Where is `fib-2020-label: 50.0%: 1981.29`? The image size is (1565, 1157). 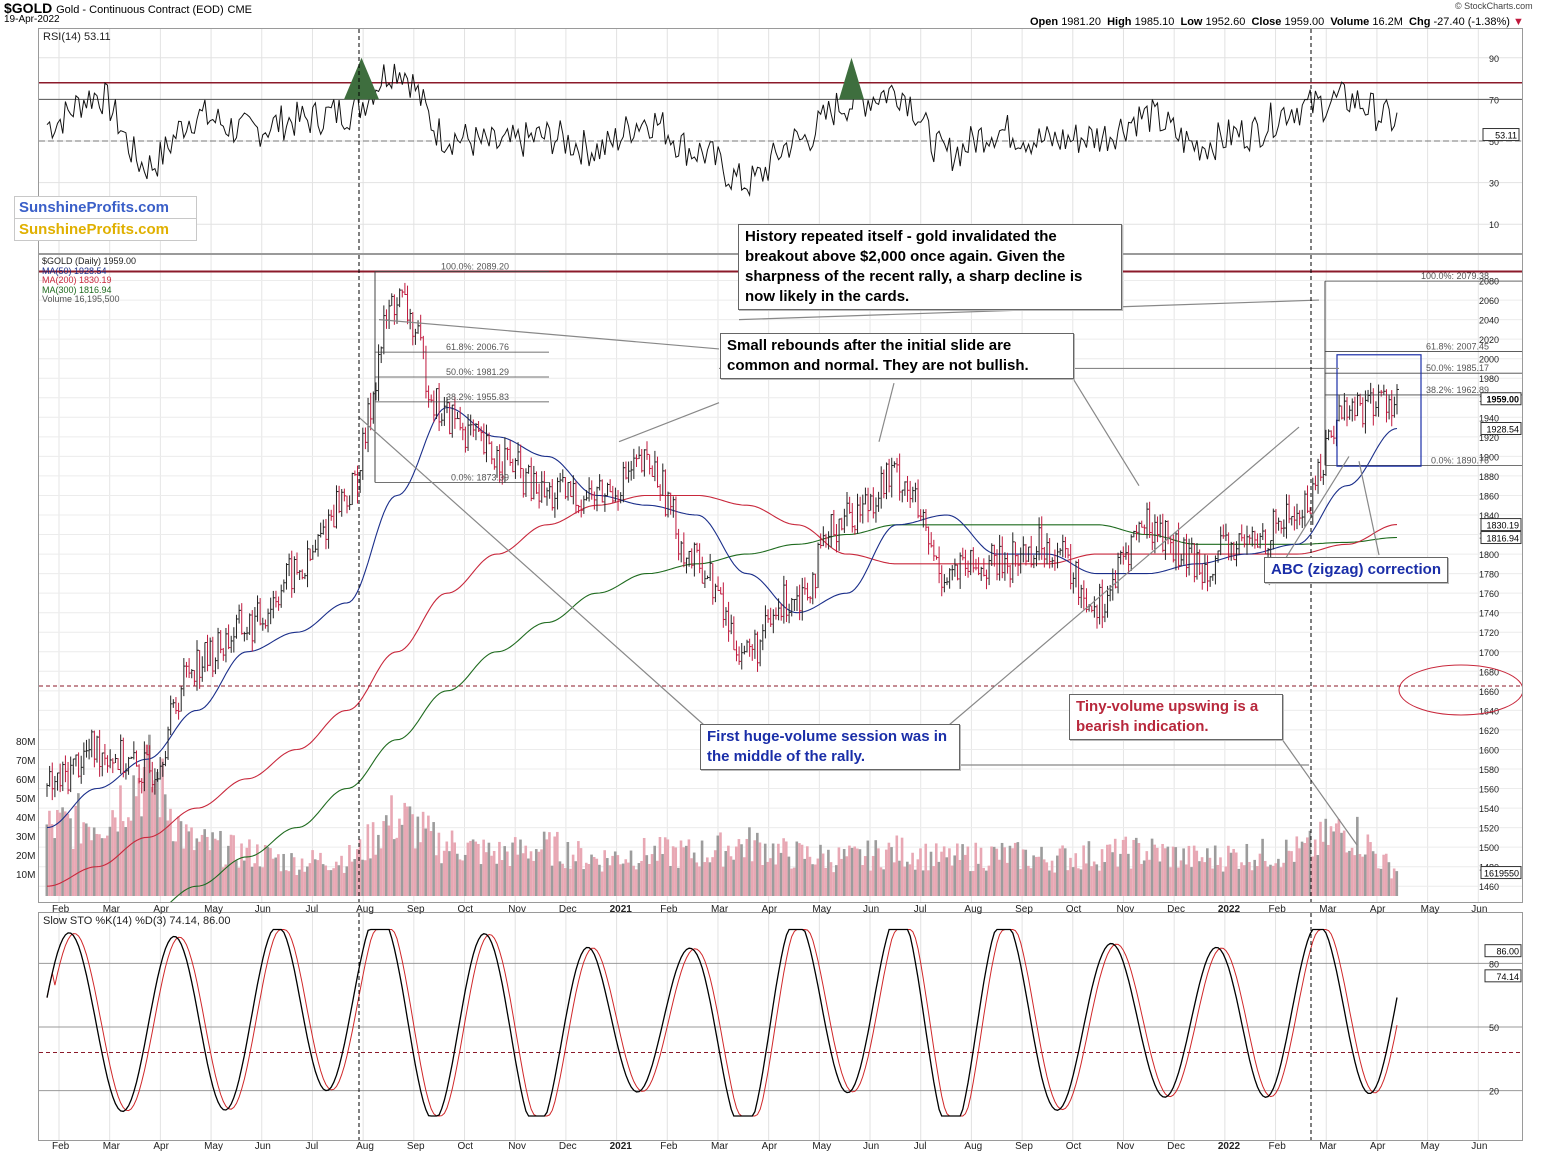 fib-2020-label: 50.0%: 1981.29 is located at coordinates (477, 372).